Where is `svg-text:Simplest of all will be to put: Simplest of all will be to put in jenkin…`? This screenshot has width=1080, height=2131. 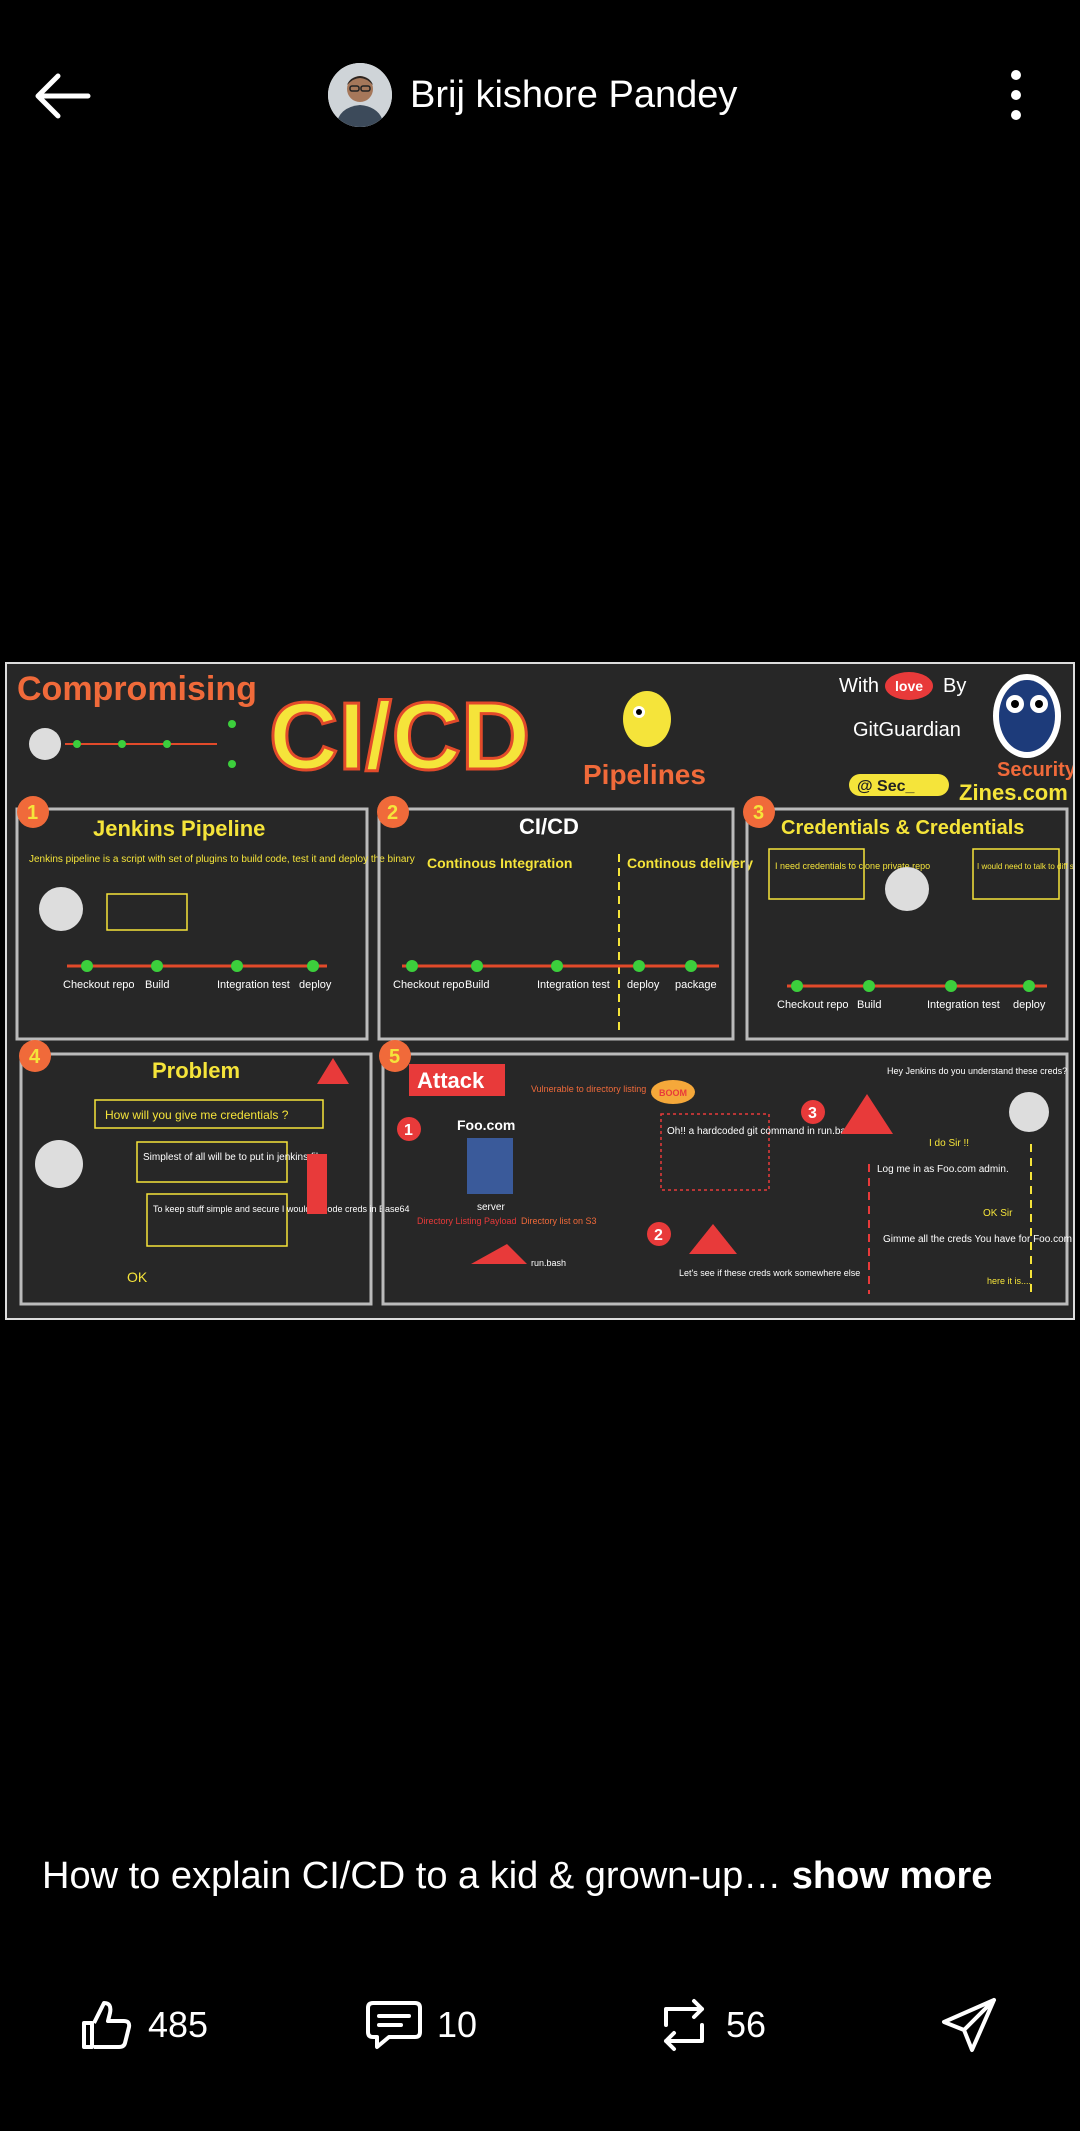 svg-text:Simplest of all will be to put: Simplest of all will be to put in jenkin… is located at coordinates (233, 1157).